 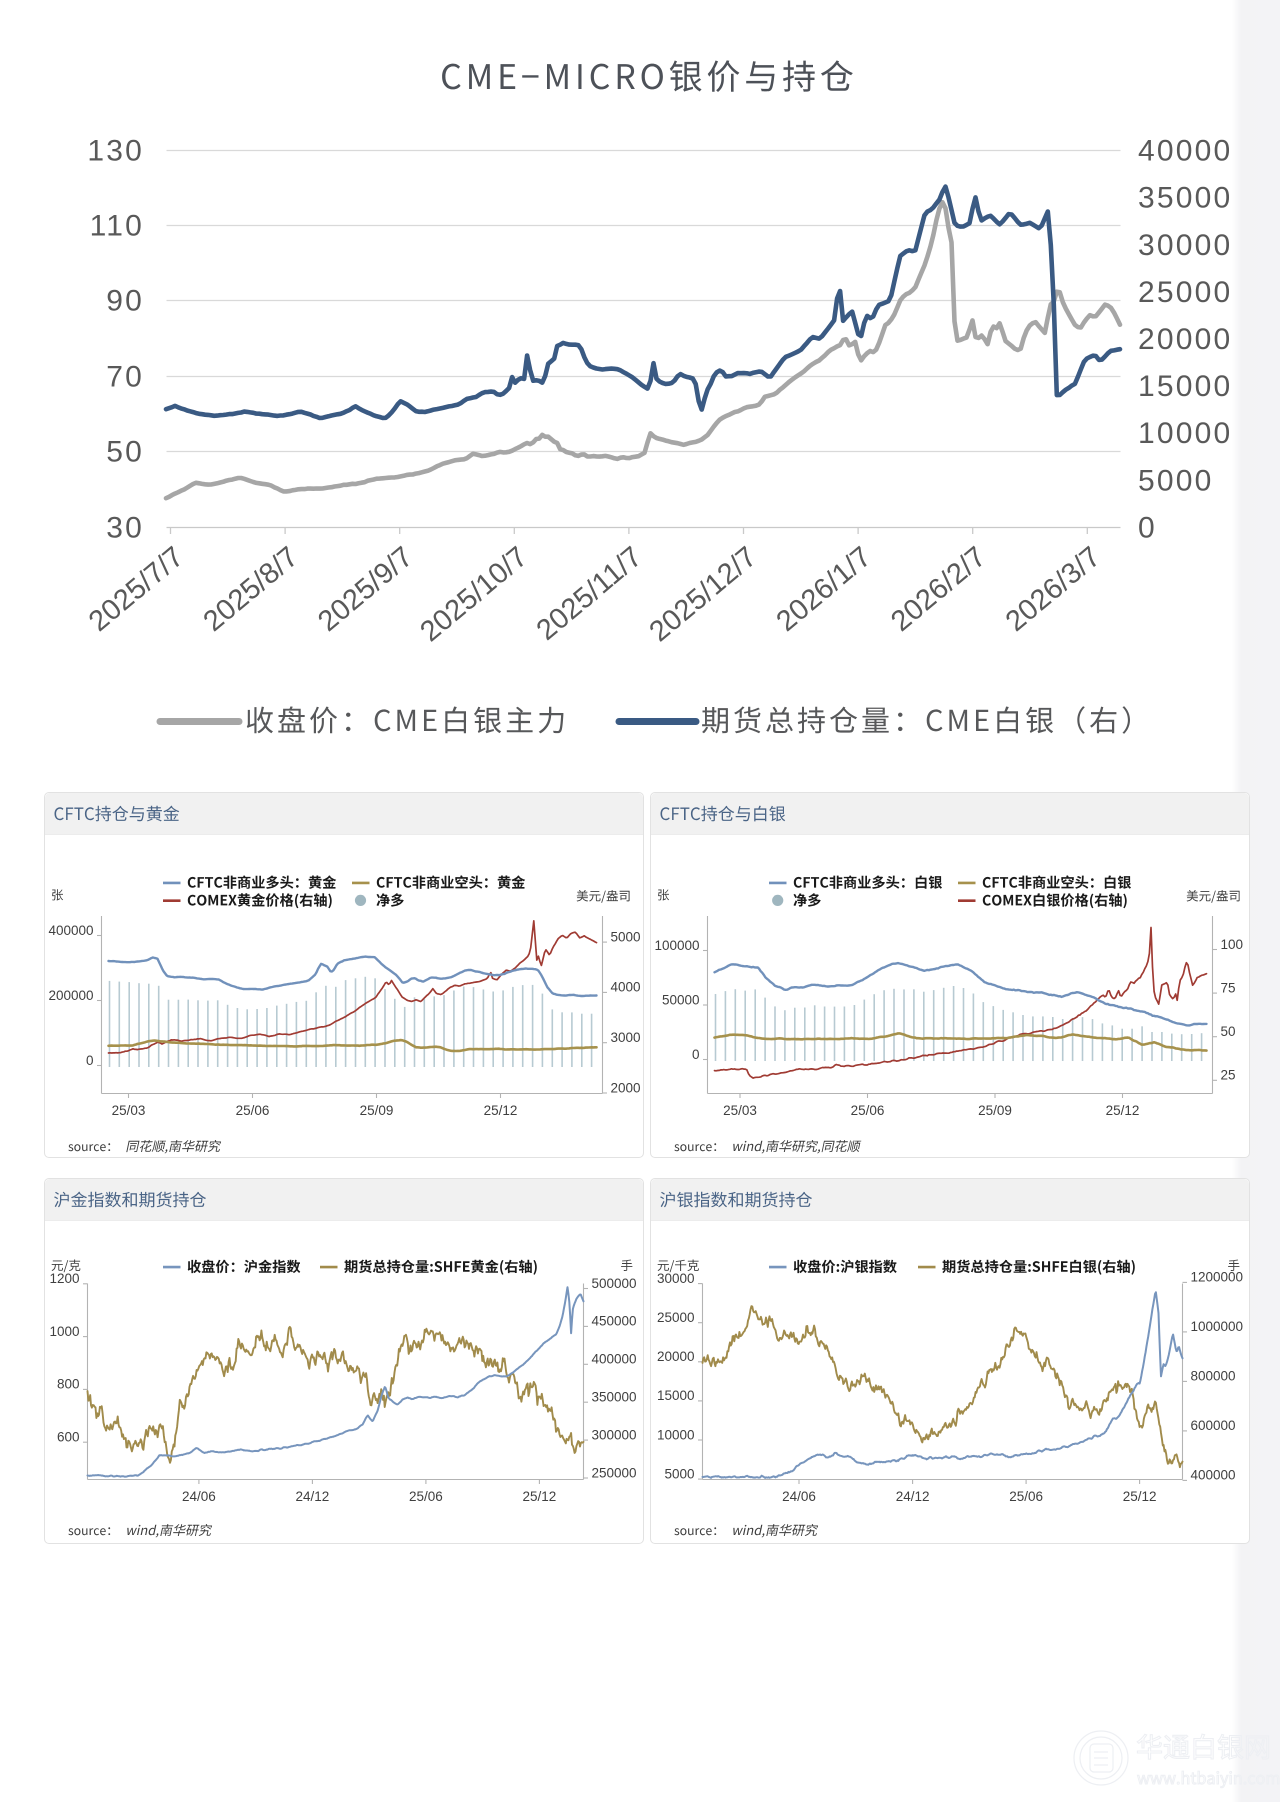 I want to click on svg-text: 800, so click(x=68, y=1384).